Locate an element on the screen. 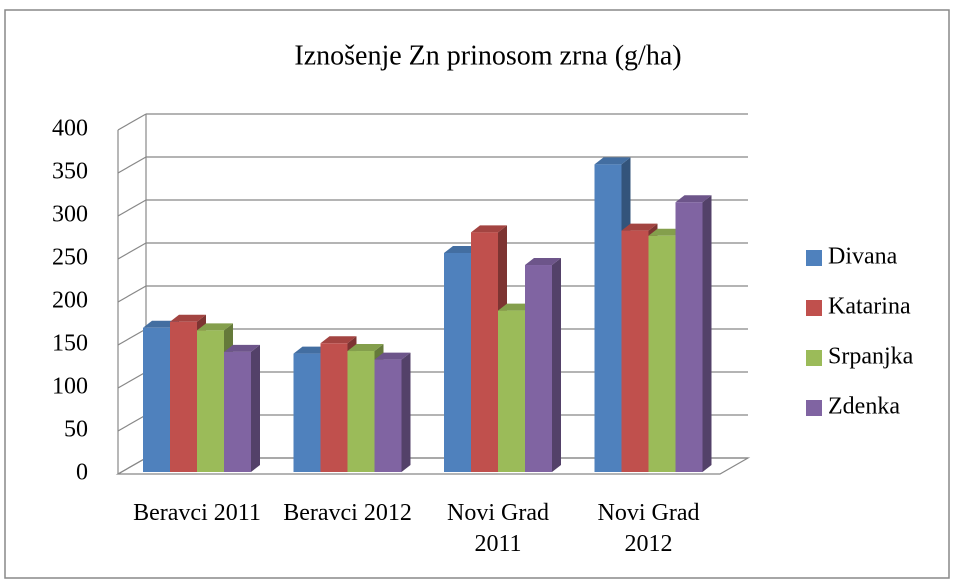 The width and height of the screenshot is (955, 583). x-tick-label: Beravci 2011 is located at coordinates (197, 513).